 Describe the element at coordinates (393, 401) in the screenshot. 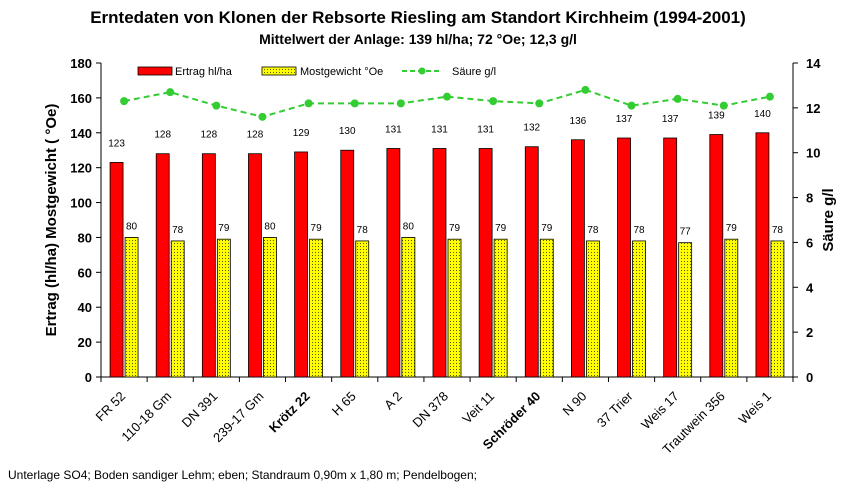

I see `x-tick-label: A 2` at that location.